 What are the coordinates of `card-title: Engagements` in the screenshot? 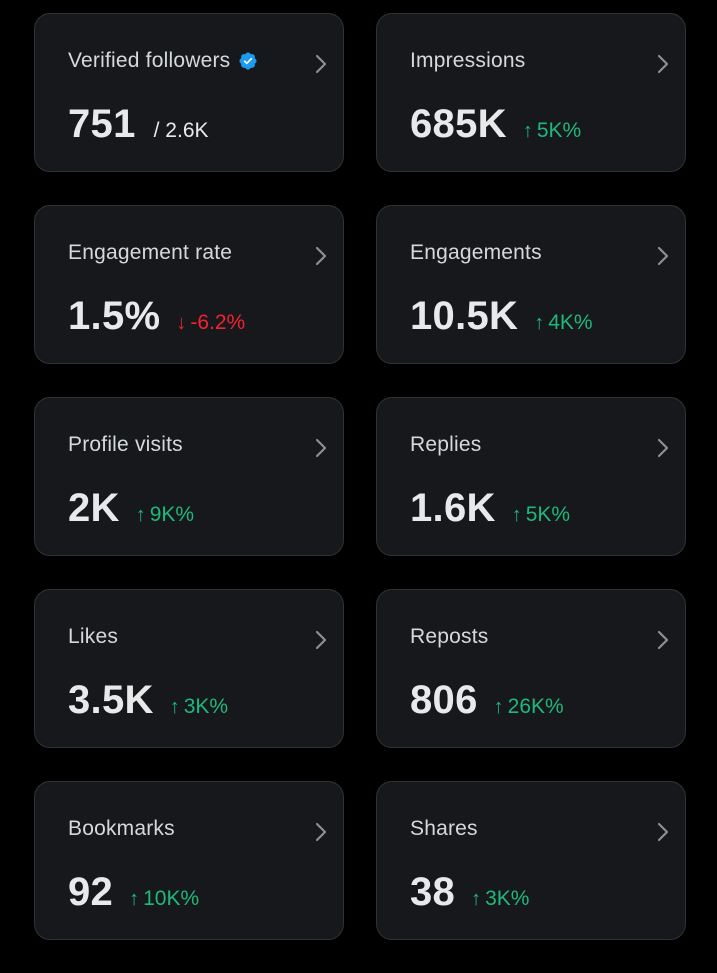 It's located at (476, 253).